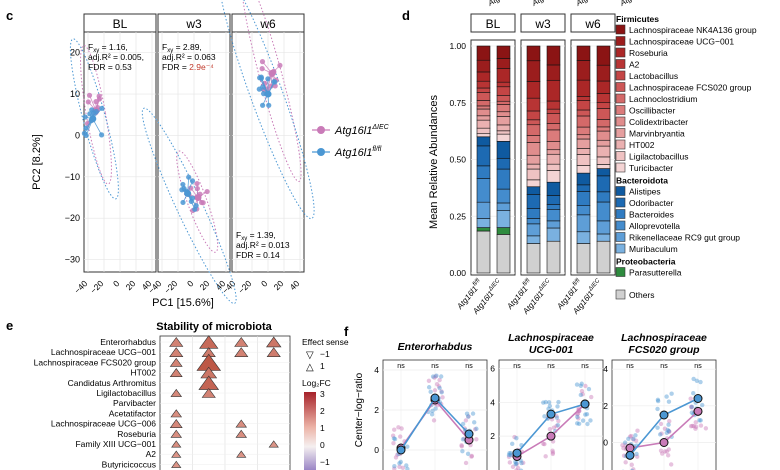 This screenshot has width=780, height=470. I want to click on panel-c-ylabel: PC2 [8.2%], so click(37, 162).